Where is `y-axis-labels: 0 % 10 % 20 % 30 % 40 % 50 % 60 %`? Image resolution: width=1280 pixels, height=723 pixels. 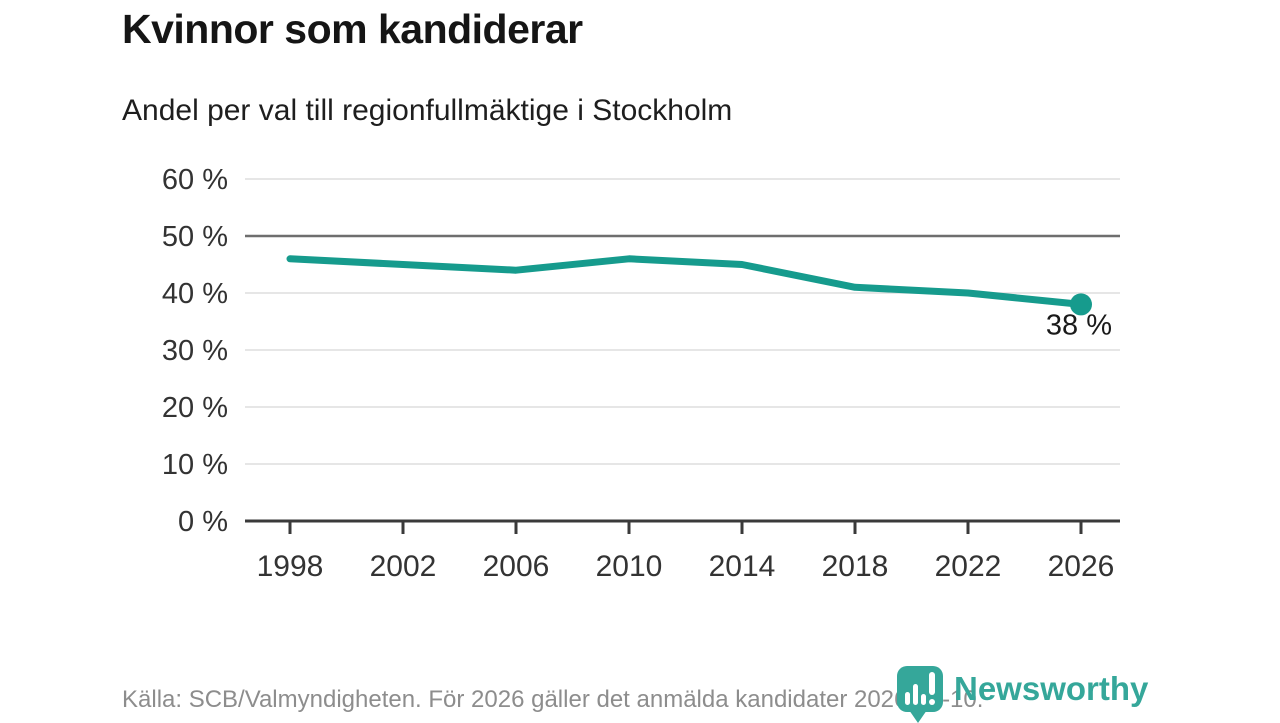
y-axis-labels: 0 % 10 % 20 % 30 % 40 % 50 % 60 % is located at coordinates (195, 351).